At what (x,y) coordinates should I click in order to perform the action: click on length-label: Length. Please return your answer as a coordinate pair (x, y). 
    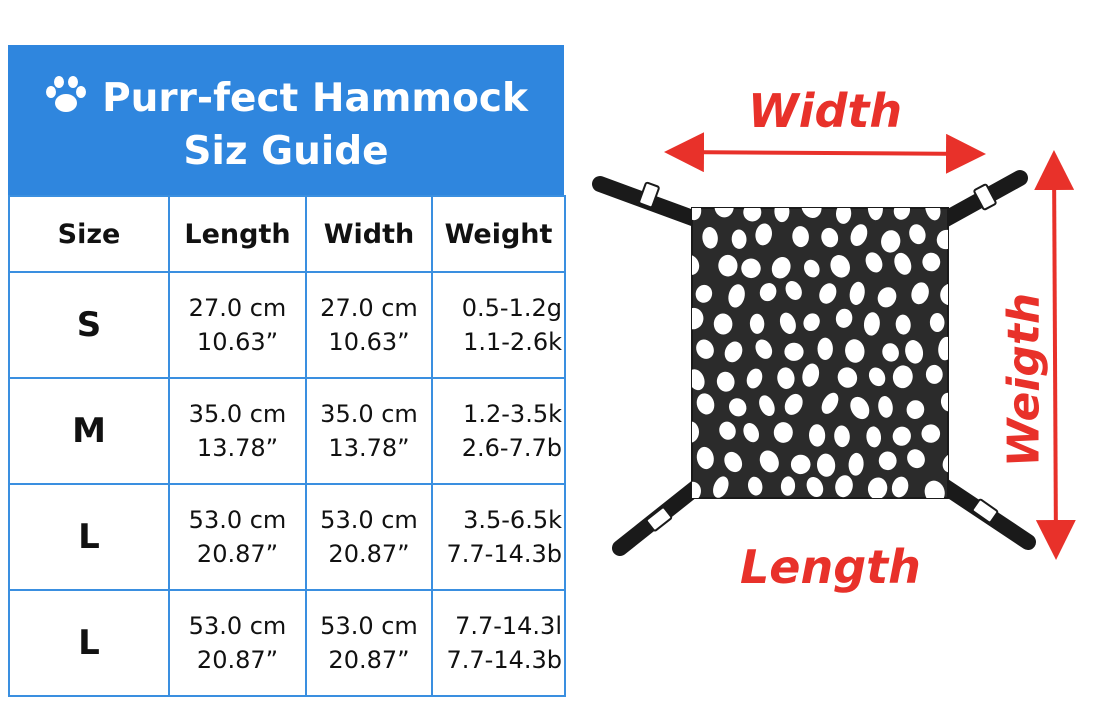
    Looking at the image, I should click on (830, 567).